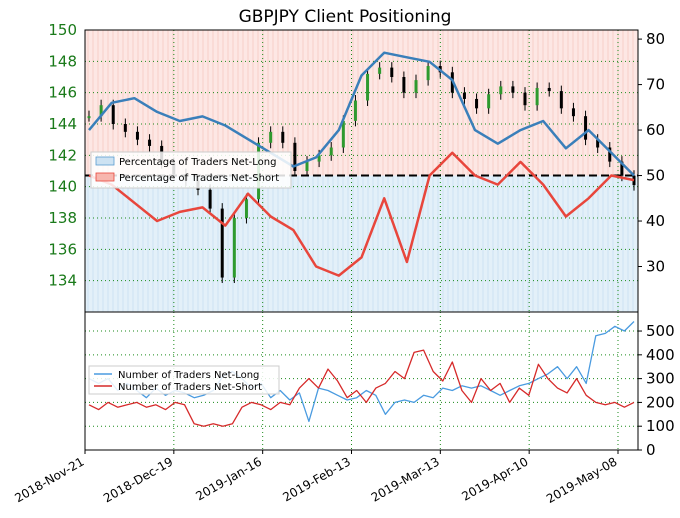 Image resolution: width=680 pixels, height=518 pixels. What do you see at coordinates (581, 480) in the screenshot?
I see `date-tick-label: 2019-May-08` at bounding box center [581, 480].